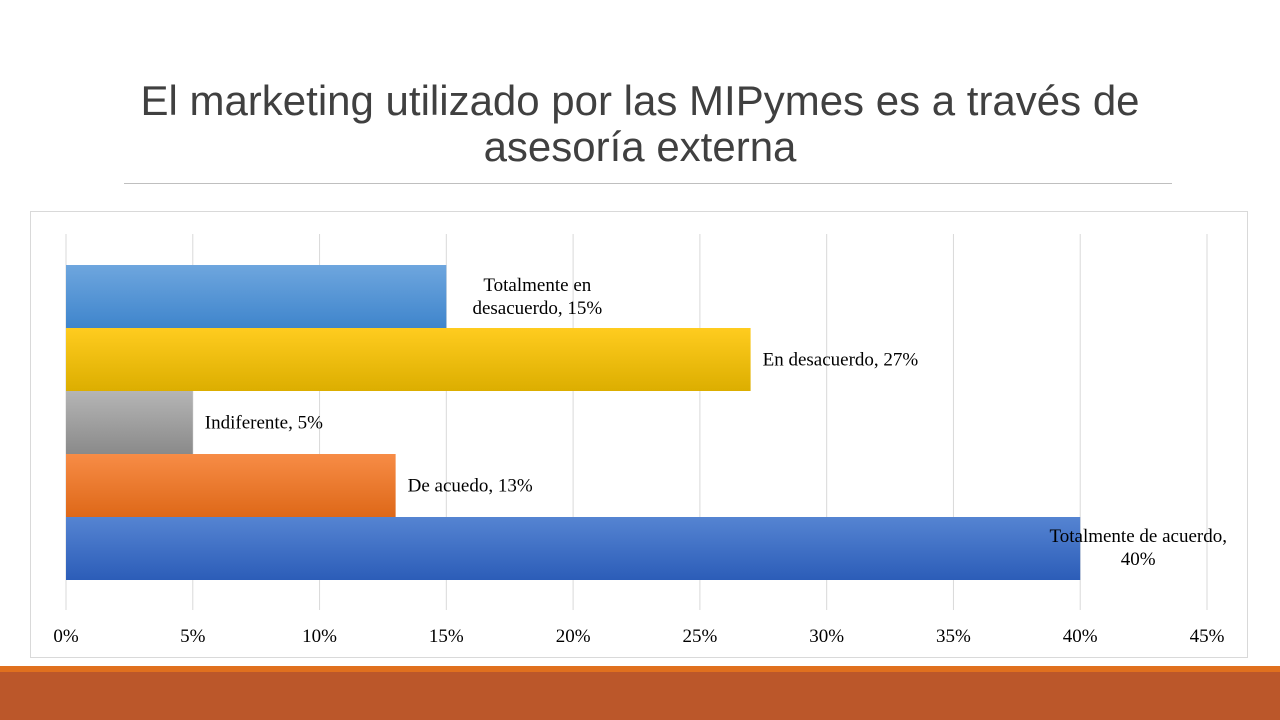 The image size is (1280, 720). What do you see at coordinates (573, 636) in the screenshot?
I see `x-tick-label: 20%` at bounding box center [573, 636].